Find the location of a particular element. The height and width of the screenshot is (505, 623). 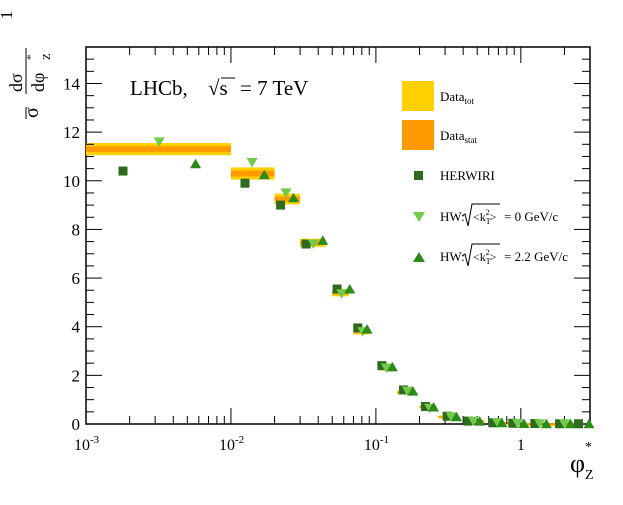

y-label-rotated: σ dσ dφ * Z is located at coordinates (29, 83).